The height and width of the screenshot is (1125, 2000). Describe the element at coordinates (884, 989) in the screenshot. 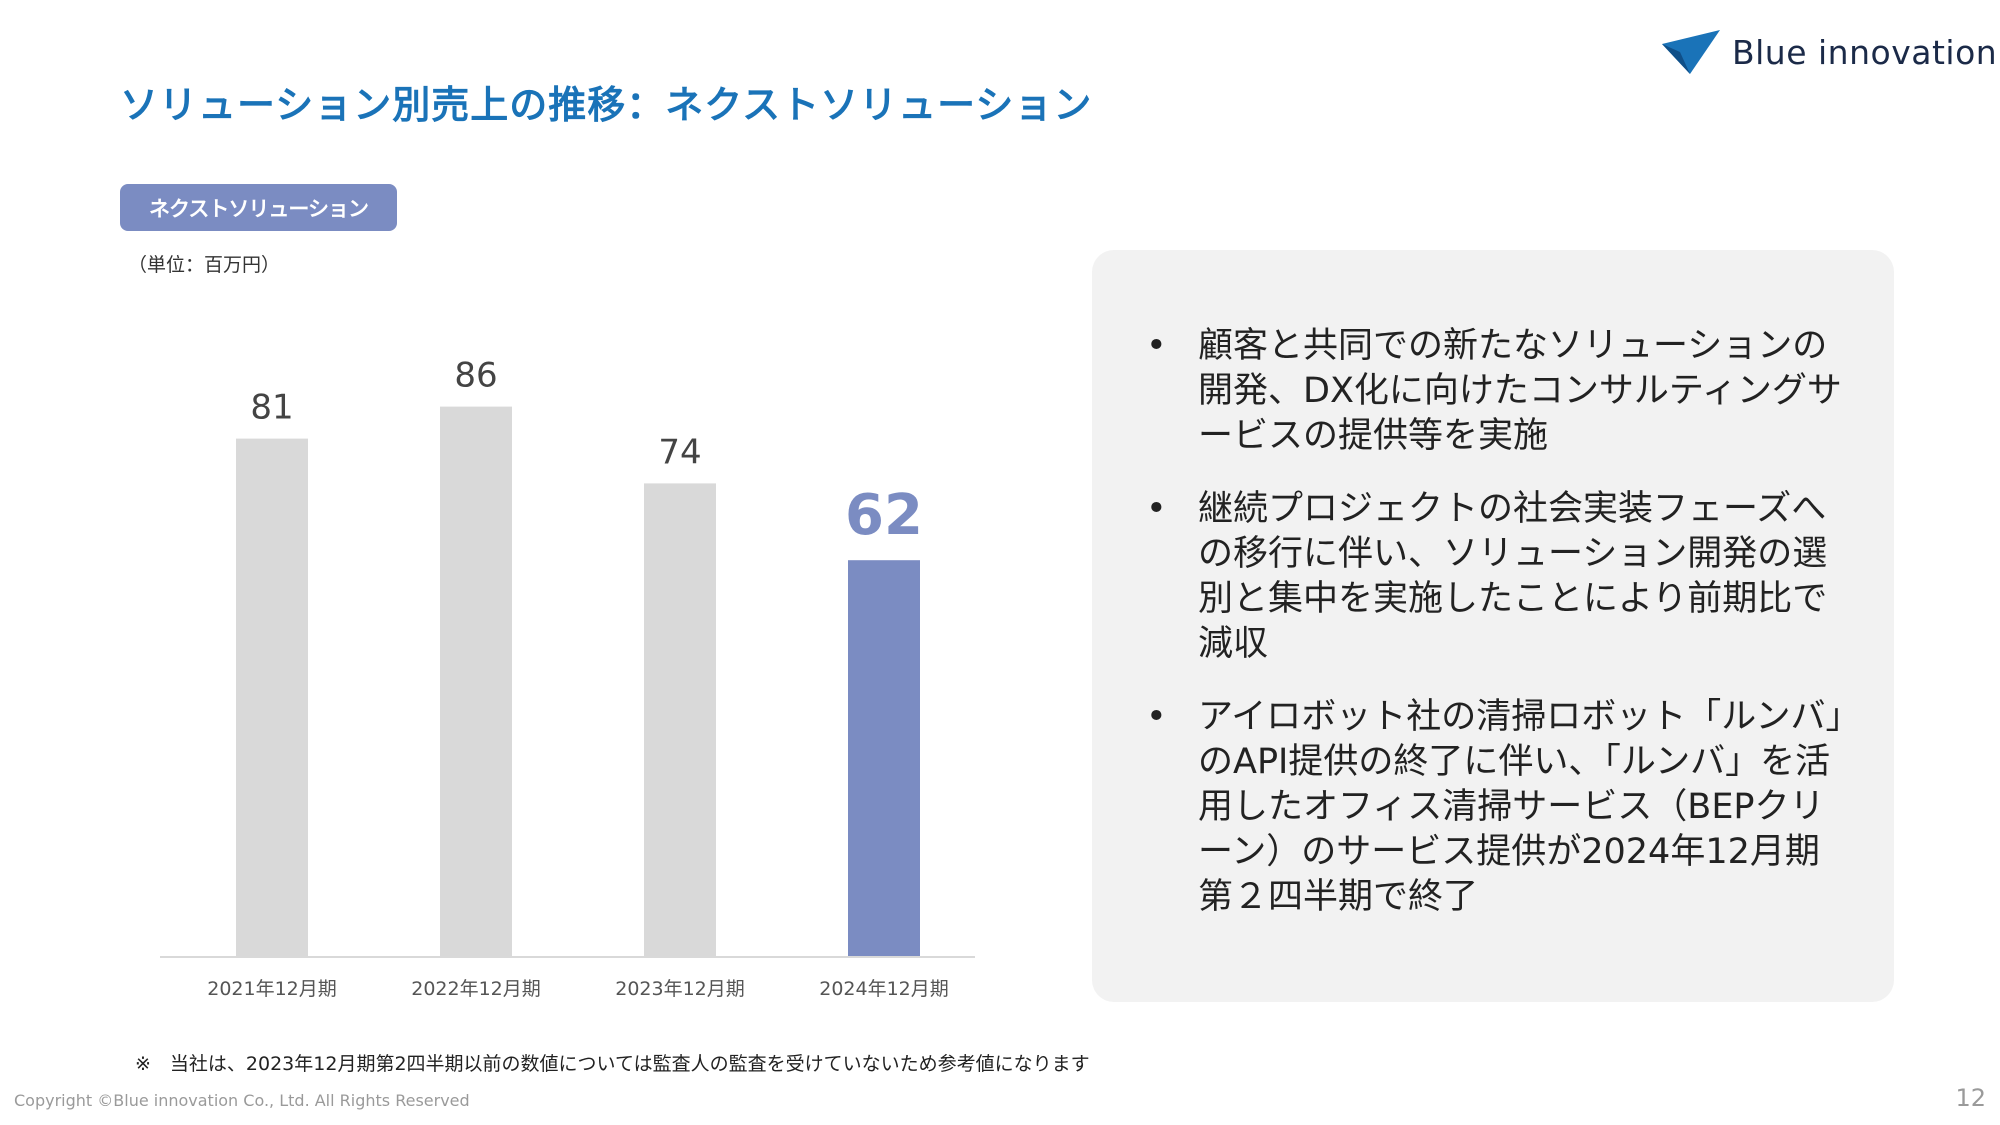

I see `category-label-3: 2024年12月期` at that location.